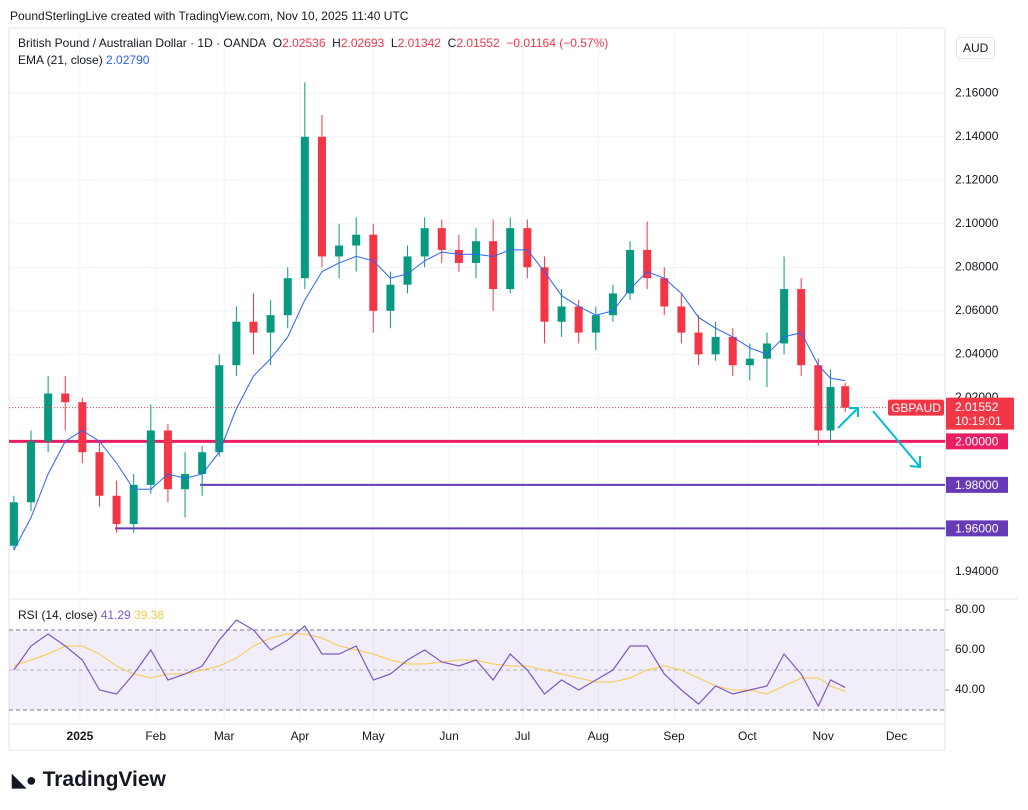  I want to click on level-label: 2.00000, so click(977, 442).